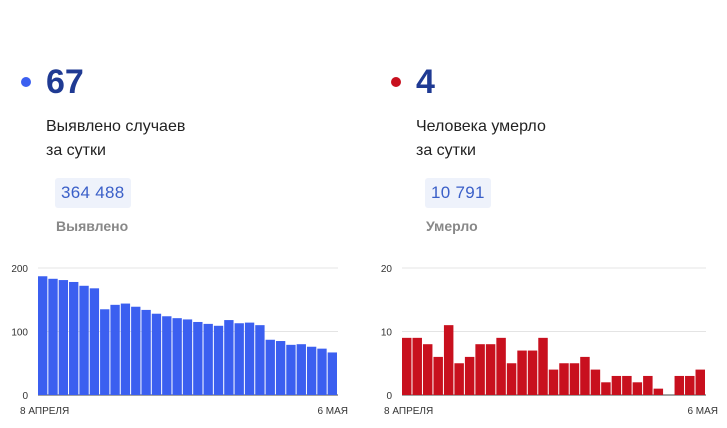 The image size is (727, 428). I want to click on y-tick-label: 10, so click(387, 333).